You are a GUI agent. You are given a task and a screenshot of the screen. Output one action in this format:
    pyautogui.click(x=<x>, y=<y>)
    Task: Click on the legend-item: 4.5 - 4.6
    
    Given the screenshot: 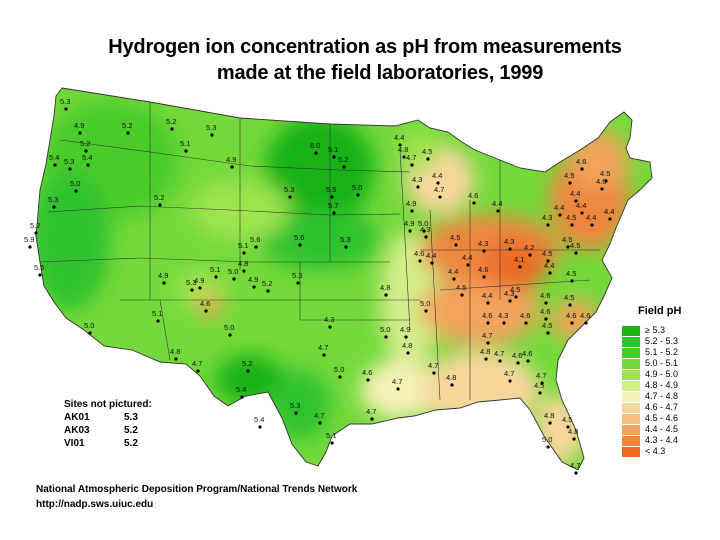 What is the action you would take?
    pyautogui.click(x=669, y=418)
    